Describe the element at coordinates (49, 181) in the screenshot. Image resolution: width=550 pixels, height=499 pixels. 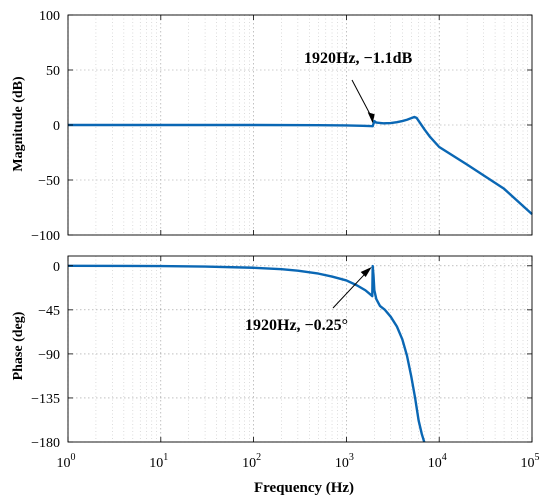
I see `y-tick-label: −50` at that location.